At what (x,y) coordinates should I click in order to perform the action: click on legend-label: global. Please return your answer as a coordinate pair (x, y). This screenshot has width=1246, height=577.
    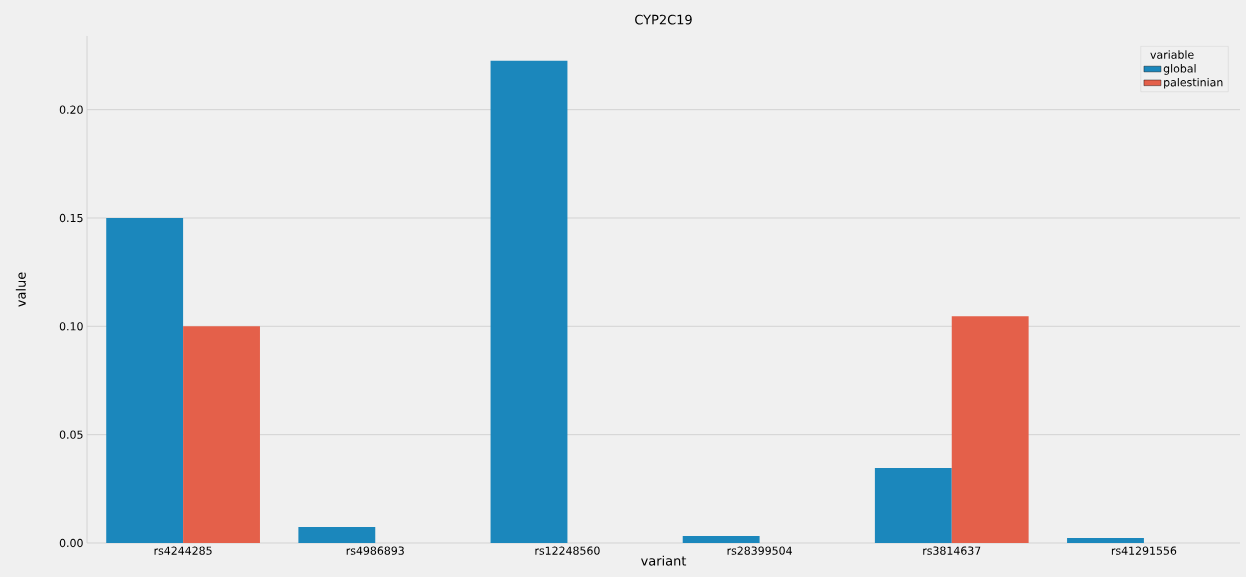
    Looking at the image, I should click on (1179, 69).